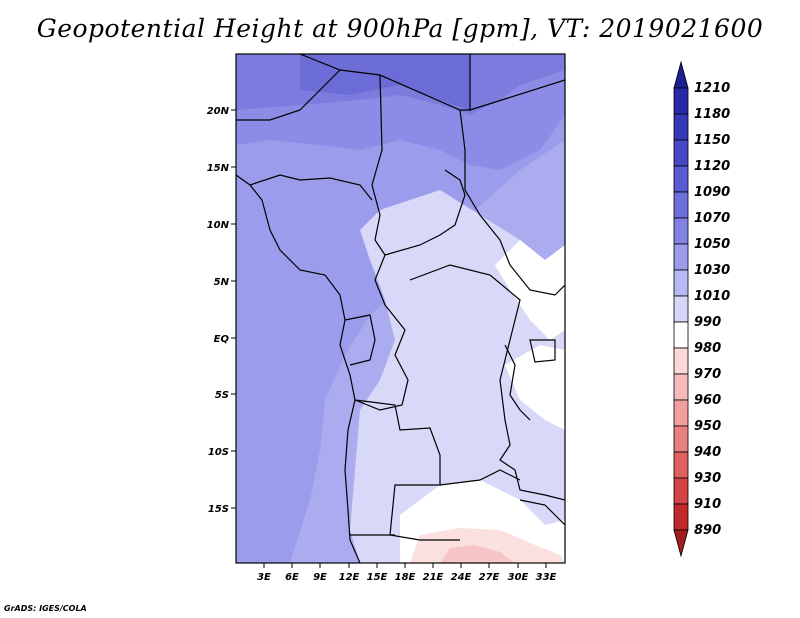  I want to click on colorbar-label: 930, so click(707, 478).